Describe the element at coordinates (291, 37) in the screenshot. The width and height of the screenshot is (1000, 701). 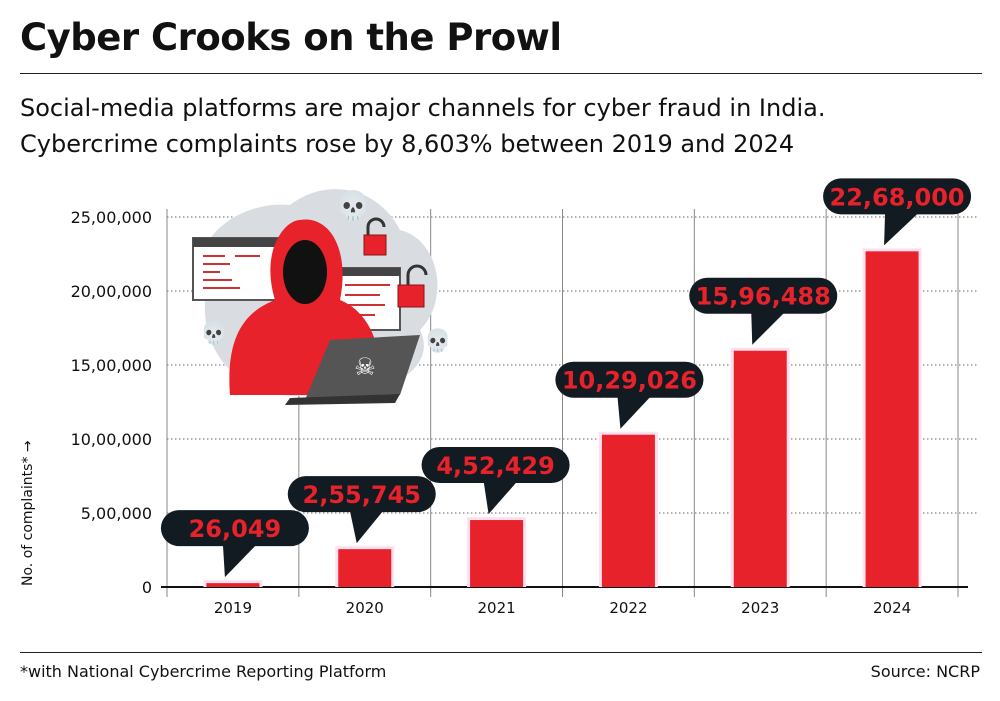
I see `chart-title: Cyber Crooks on the Prowl` at that location.